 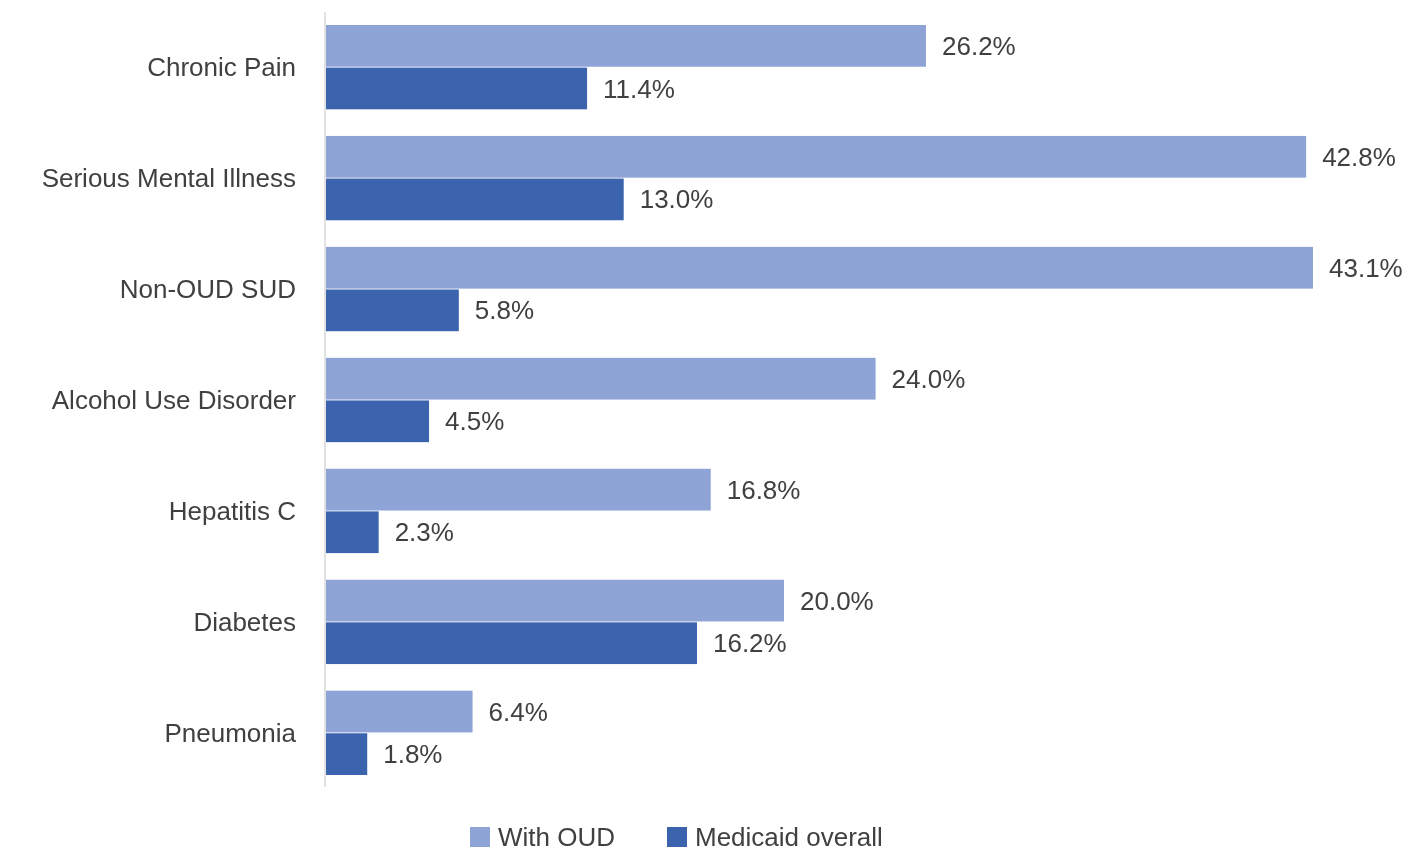 I want to click on y-tick-label: Pneumonia, so click(x=230, y=732).